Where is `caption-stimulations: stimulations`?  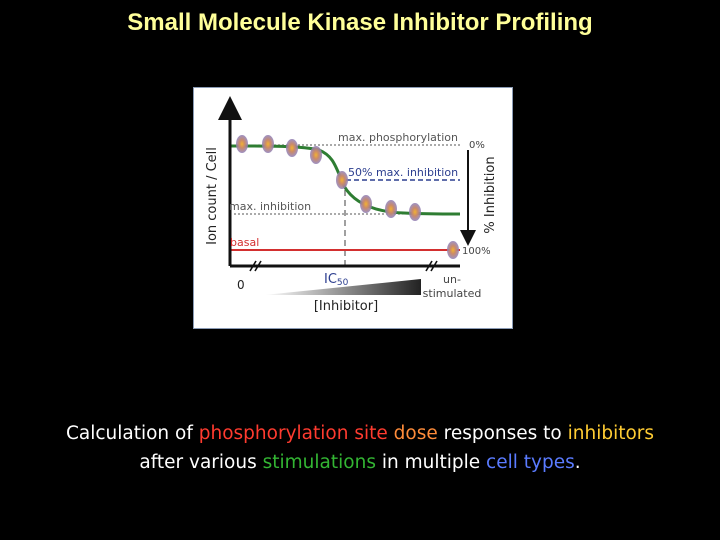 caption-stimulations: stimulations is located at coordinates (319, 462).